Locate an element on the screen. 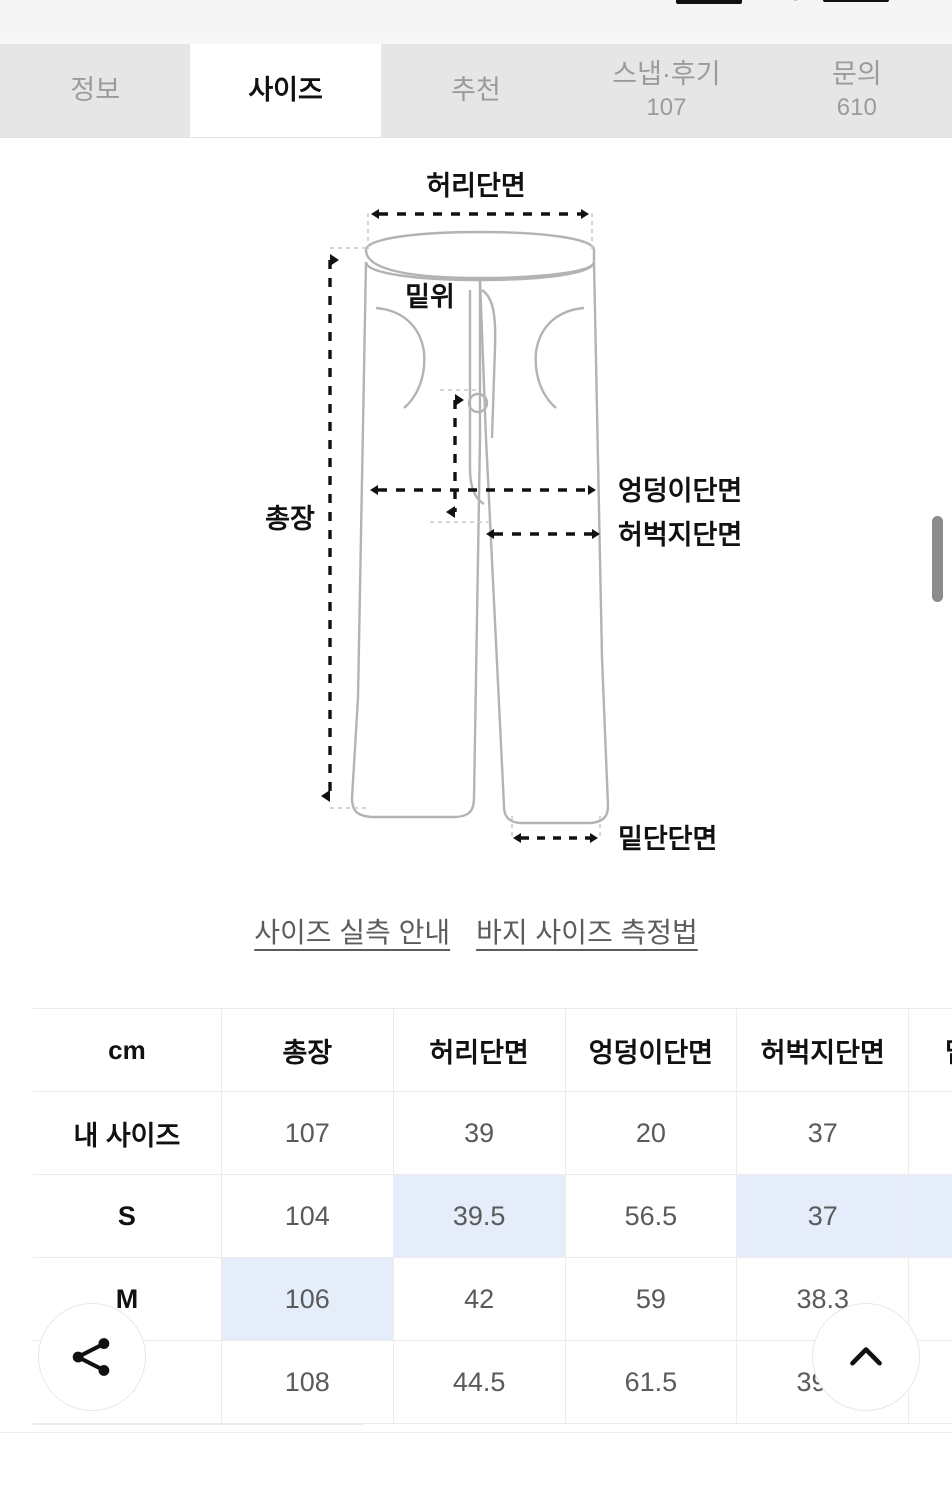 This screenshot has height=1500, width=952. diagram-label-waist: 허리단면 is located at coordinates (475, 186).